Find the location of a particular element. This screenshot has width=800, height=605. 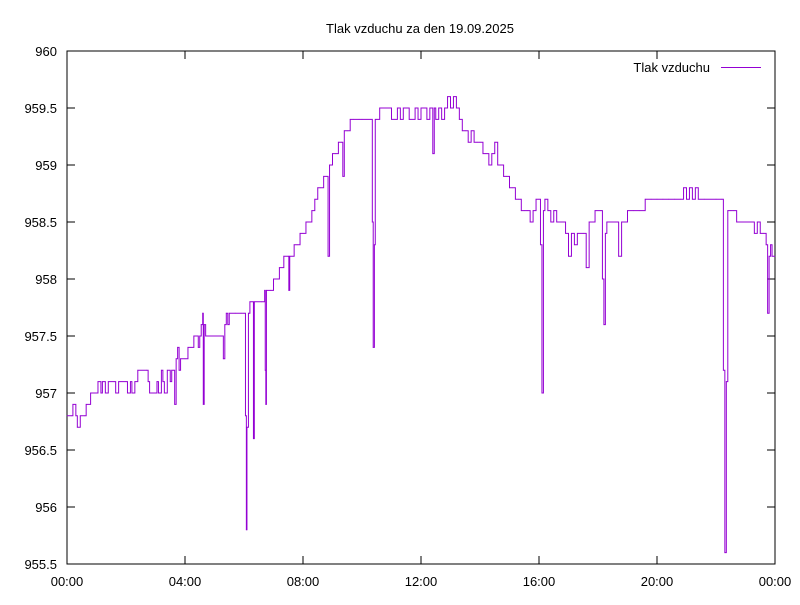

y-tick-label: 958 is located at coordinates (46, 279).